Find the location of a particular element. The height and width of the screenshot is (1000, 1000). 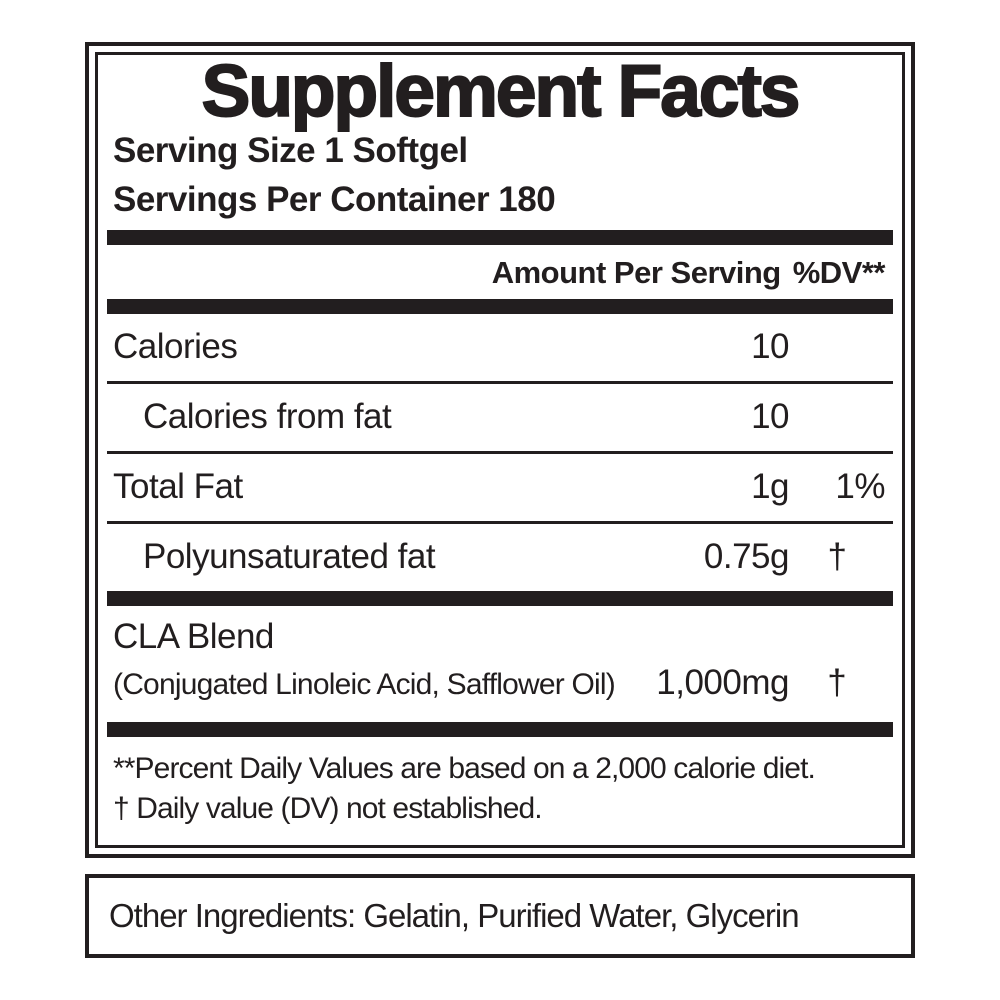

nutrient-row-total-fat: Total Fat 1g 1% is located at coordinates (500, 487).